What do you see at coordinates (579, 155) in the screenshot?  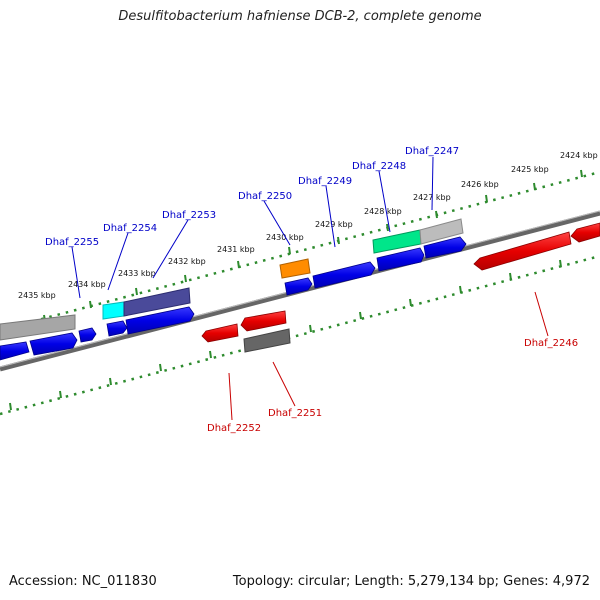 I see `scale-label-2424: 2424 kbp` at bounding box center [579, 155].